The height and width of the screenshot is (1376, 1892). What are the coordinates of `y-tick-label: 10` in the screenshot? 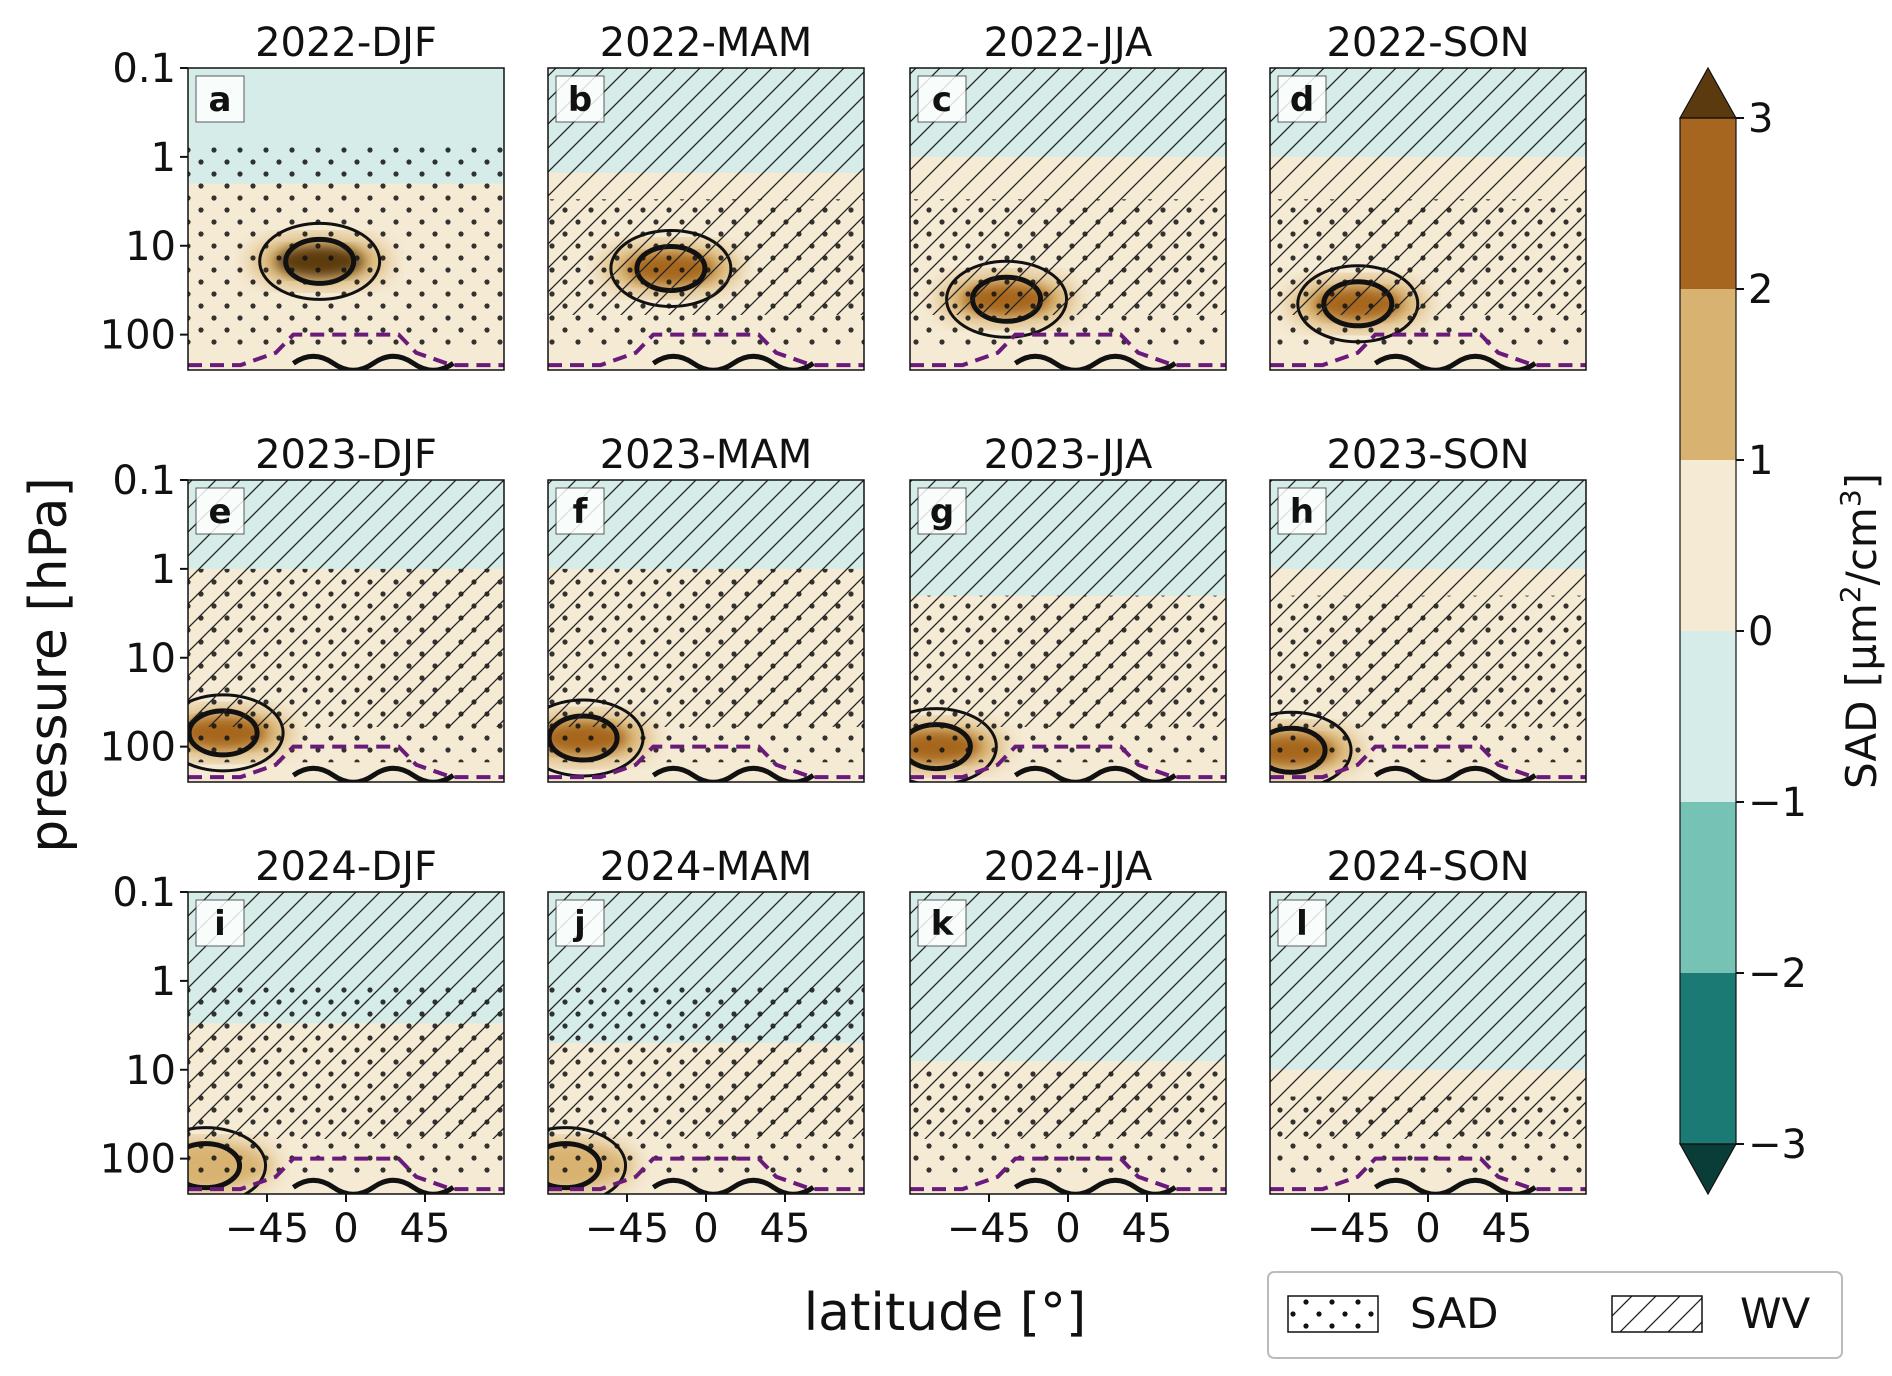 It's located at (150, 247).